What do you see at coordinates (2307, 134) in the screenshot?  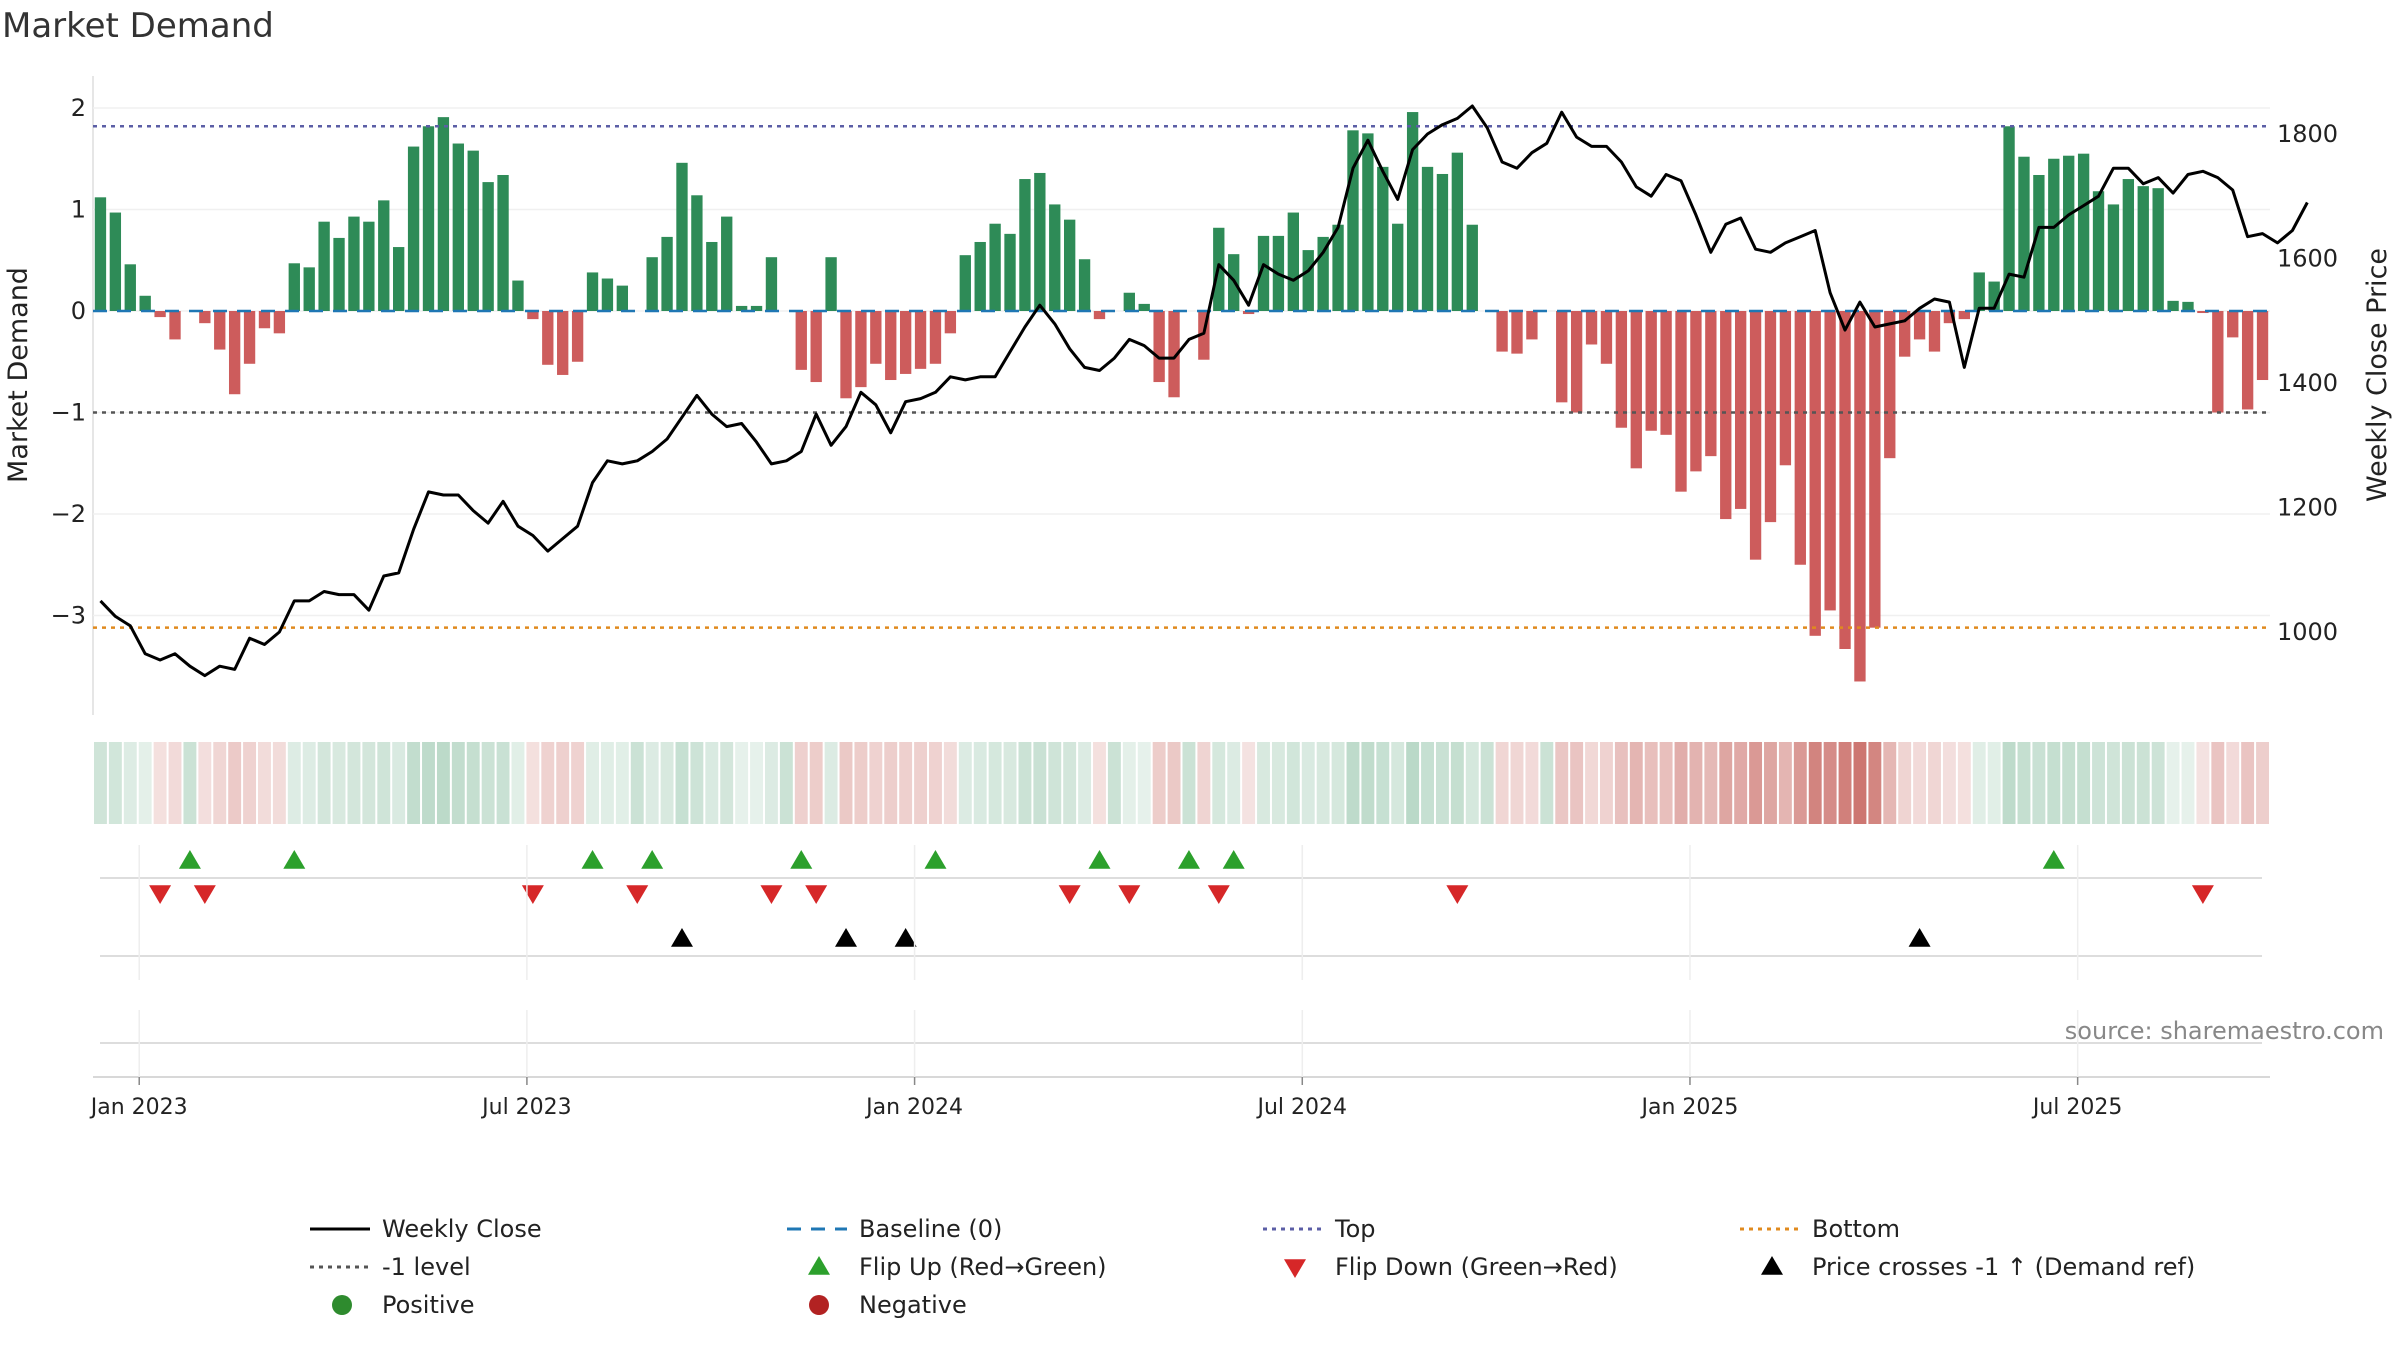 I see `right-tick-label: 1800` at bounding box center [2307, 134].